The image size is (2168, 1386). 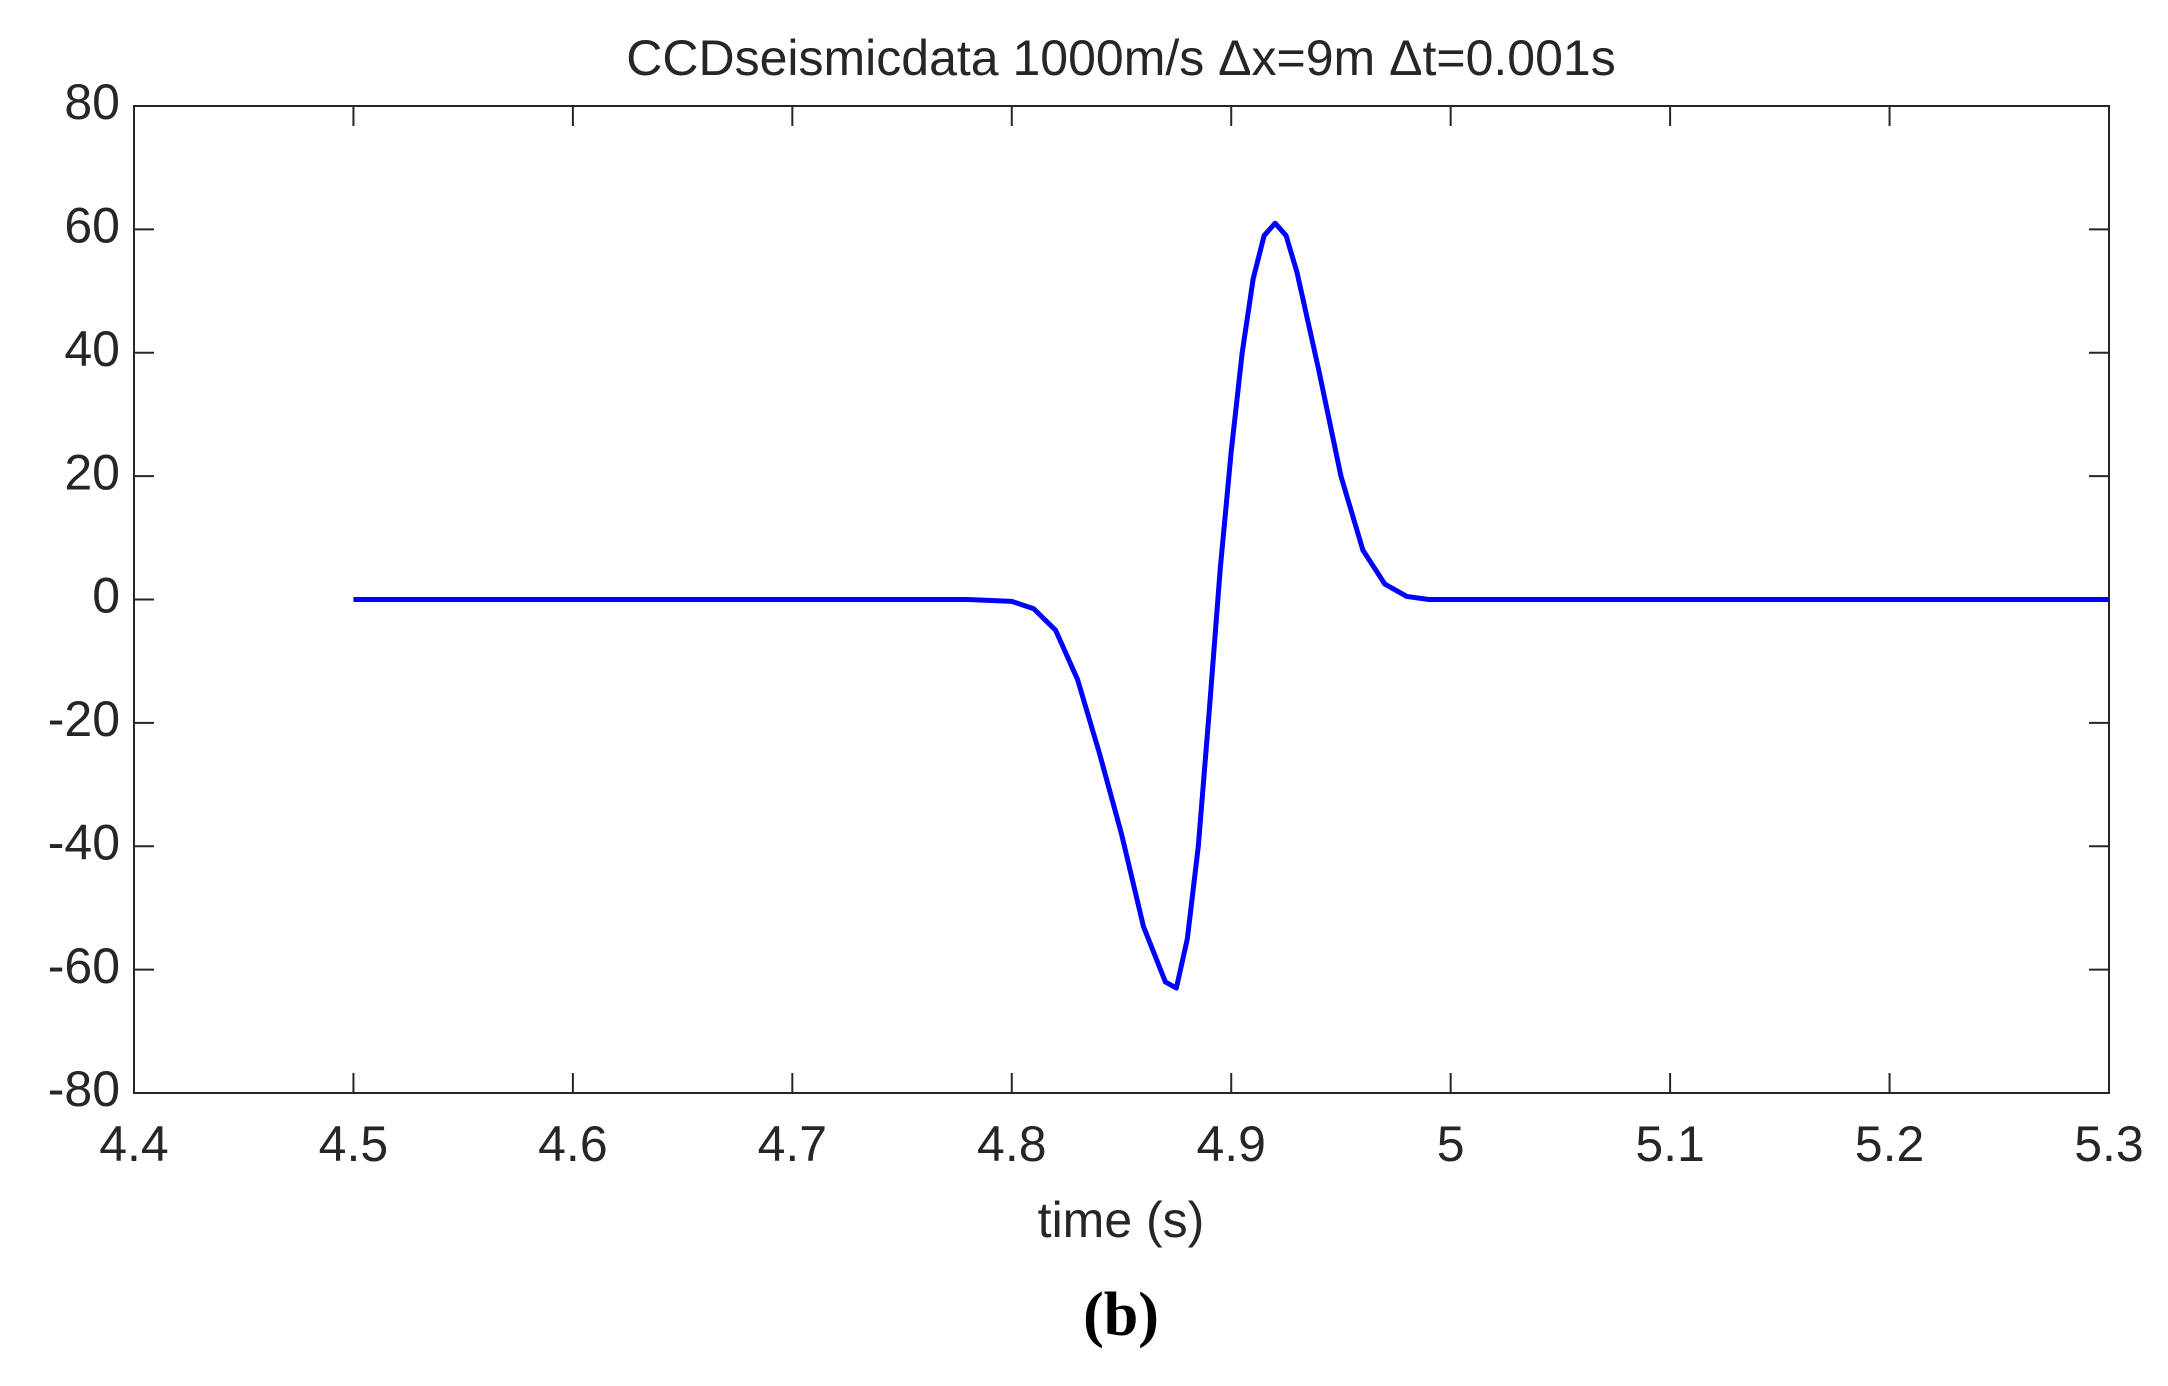 What do you see at coordinates (1120, 58) in the screenshot?
I see `chart-title: CCDseismicdata 1000m/s Δx=9m Δt=0.001s` at bounding box center [1120, 58].